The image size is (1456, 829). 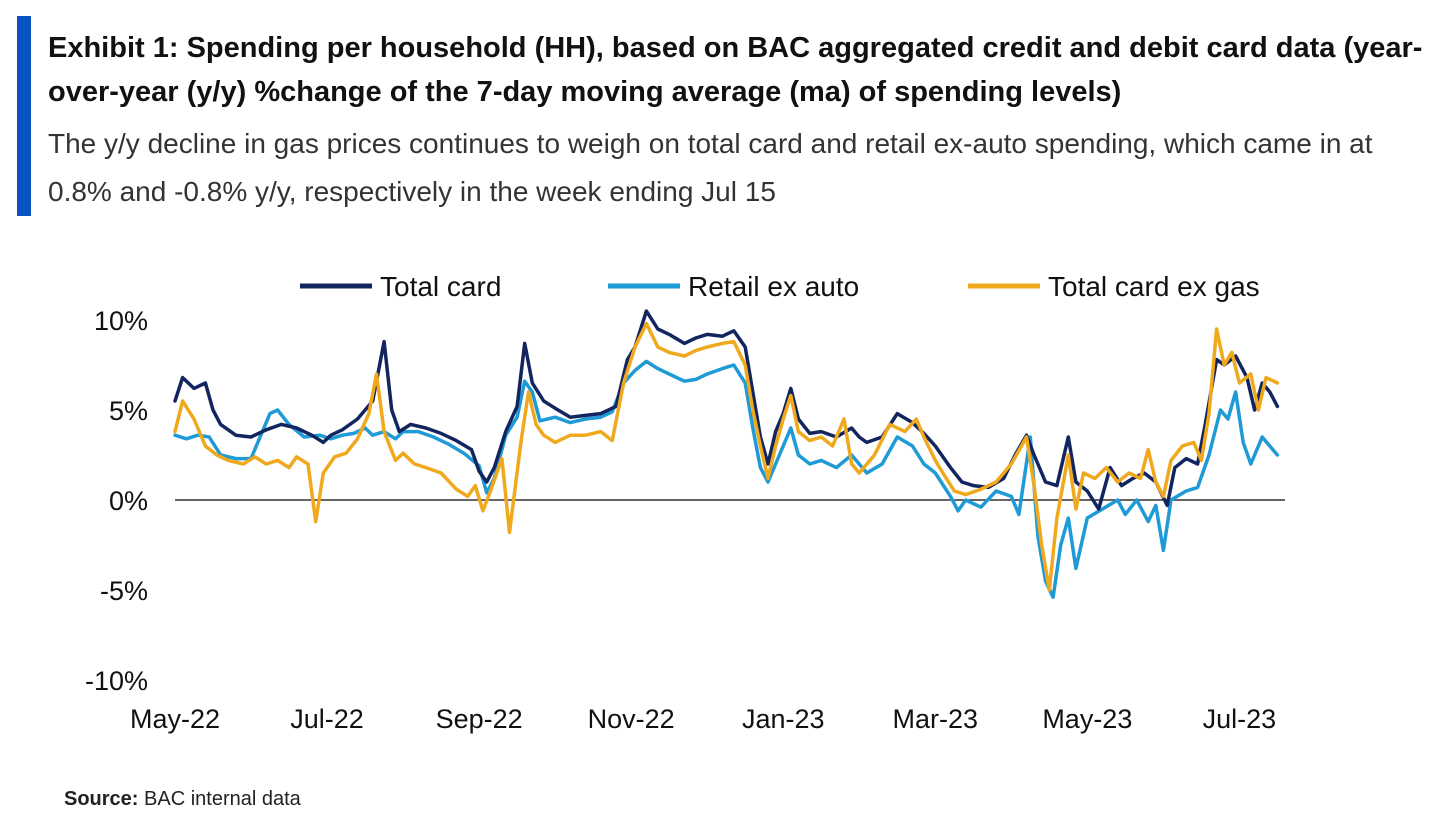 I want to click on accent-bar, so click(x=24, y=116).